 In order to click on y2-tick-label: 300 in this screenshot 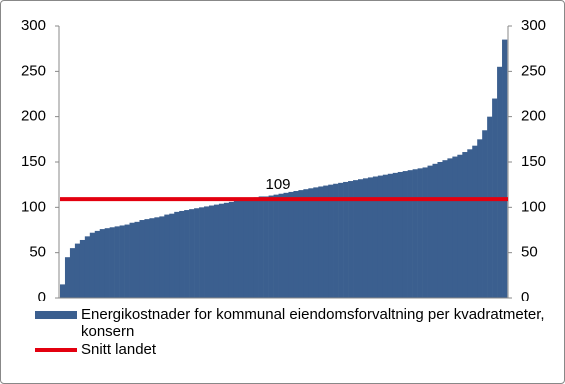, I will do `click(533, 25)`.